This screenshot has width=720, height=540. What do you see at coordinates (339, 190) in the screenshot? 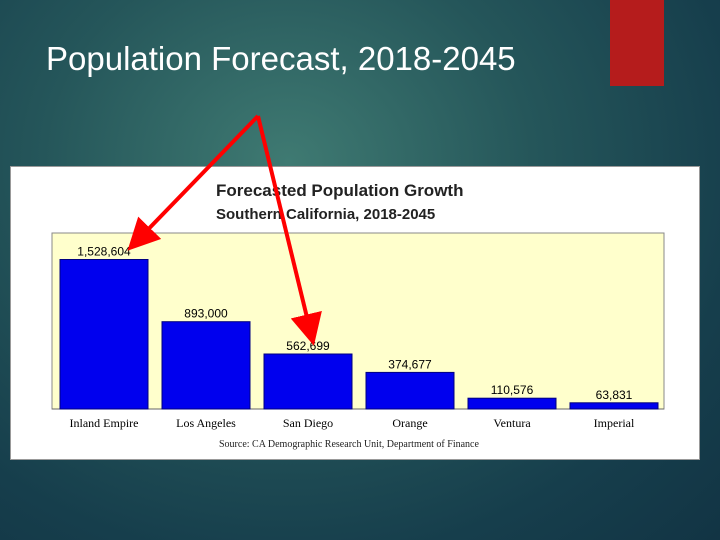
I see `chart-title: Forecasted Population Growth` at bounding box center [339, 190].